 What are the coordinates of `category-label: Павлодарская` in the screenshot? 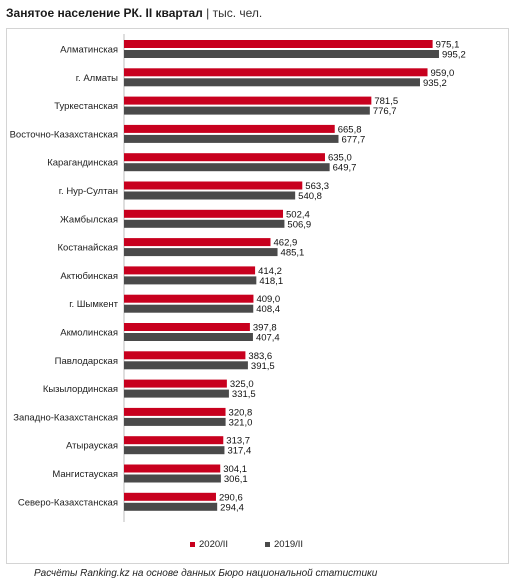 It's located at (86, 361).